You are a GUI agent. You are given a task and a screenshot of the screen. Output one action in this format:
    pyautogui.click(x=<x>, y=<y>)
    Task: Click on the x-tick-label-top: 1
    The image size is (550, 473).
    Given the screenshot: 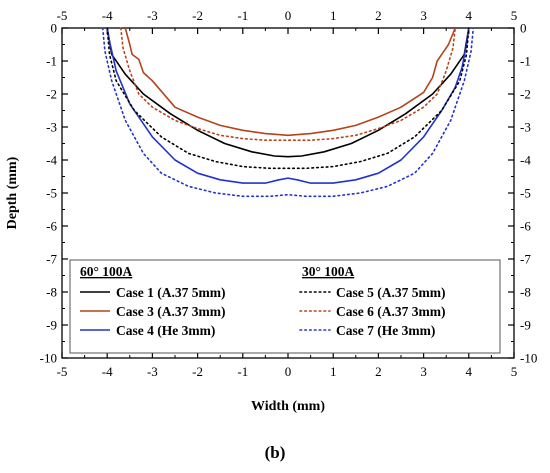 What is the action you would take?
    pyautogui.click(x=333, y=15)
    